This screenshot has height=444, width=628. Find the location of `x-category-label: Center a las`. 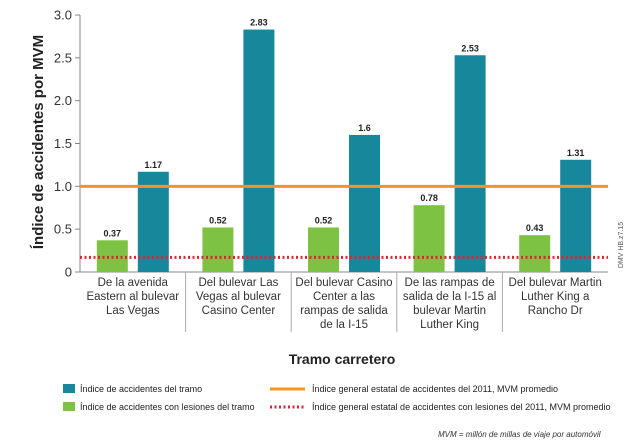

x-category-label: Center a las is located at coordinates (344, 297).